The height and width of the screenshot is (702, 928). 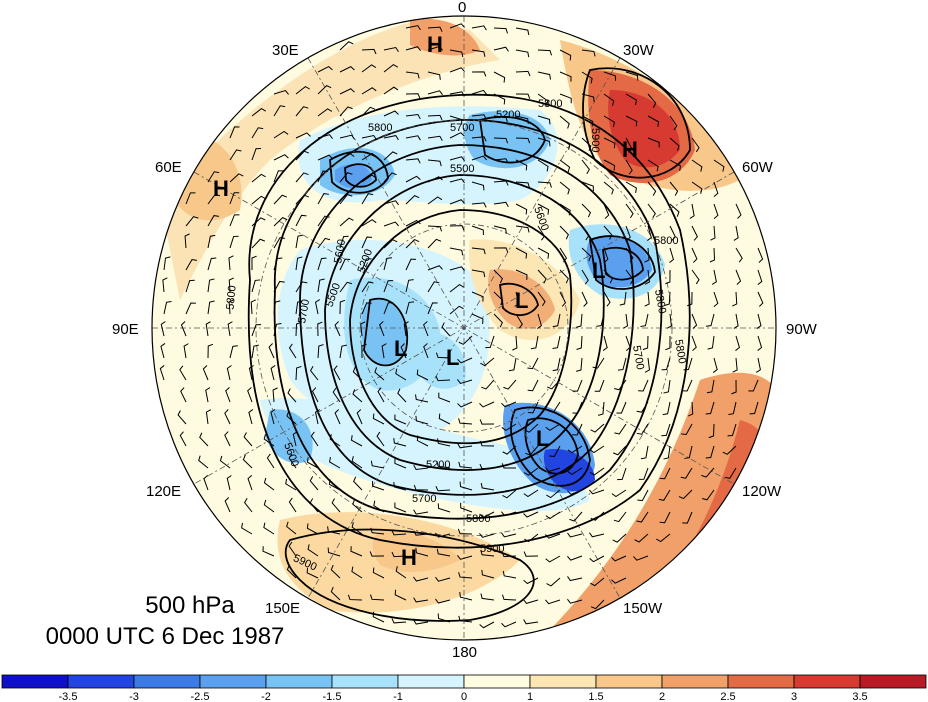 I want to click on colorbar-tick-label: -1, so click(x=398, y=696).